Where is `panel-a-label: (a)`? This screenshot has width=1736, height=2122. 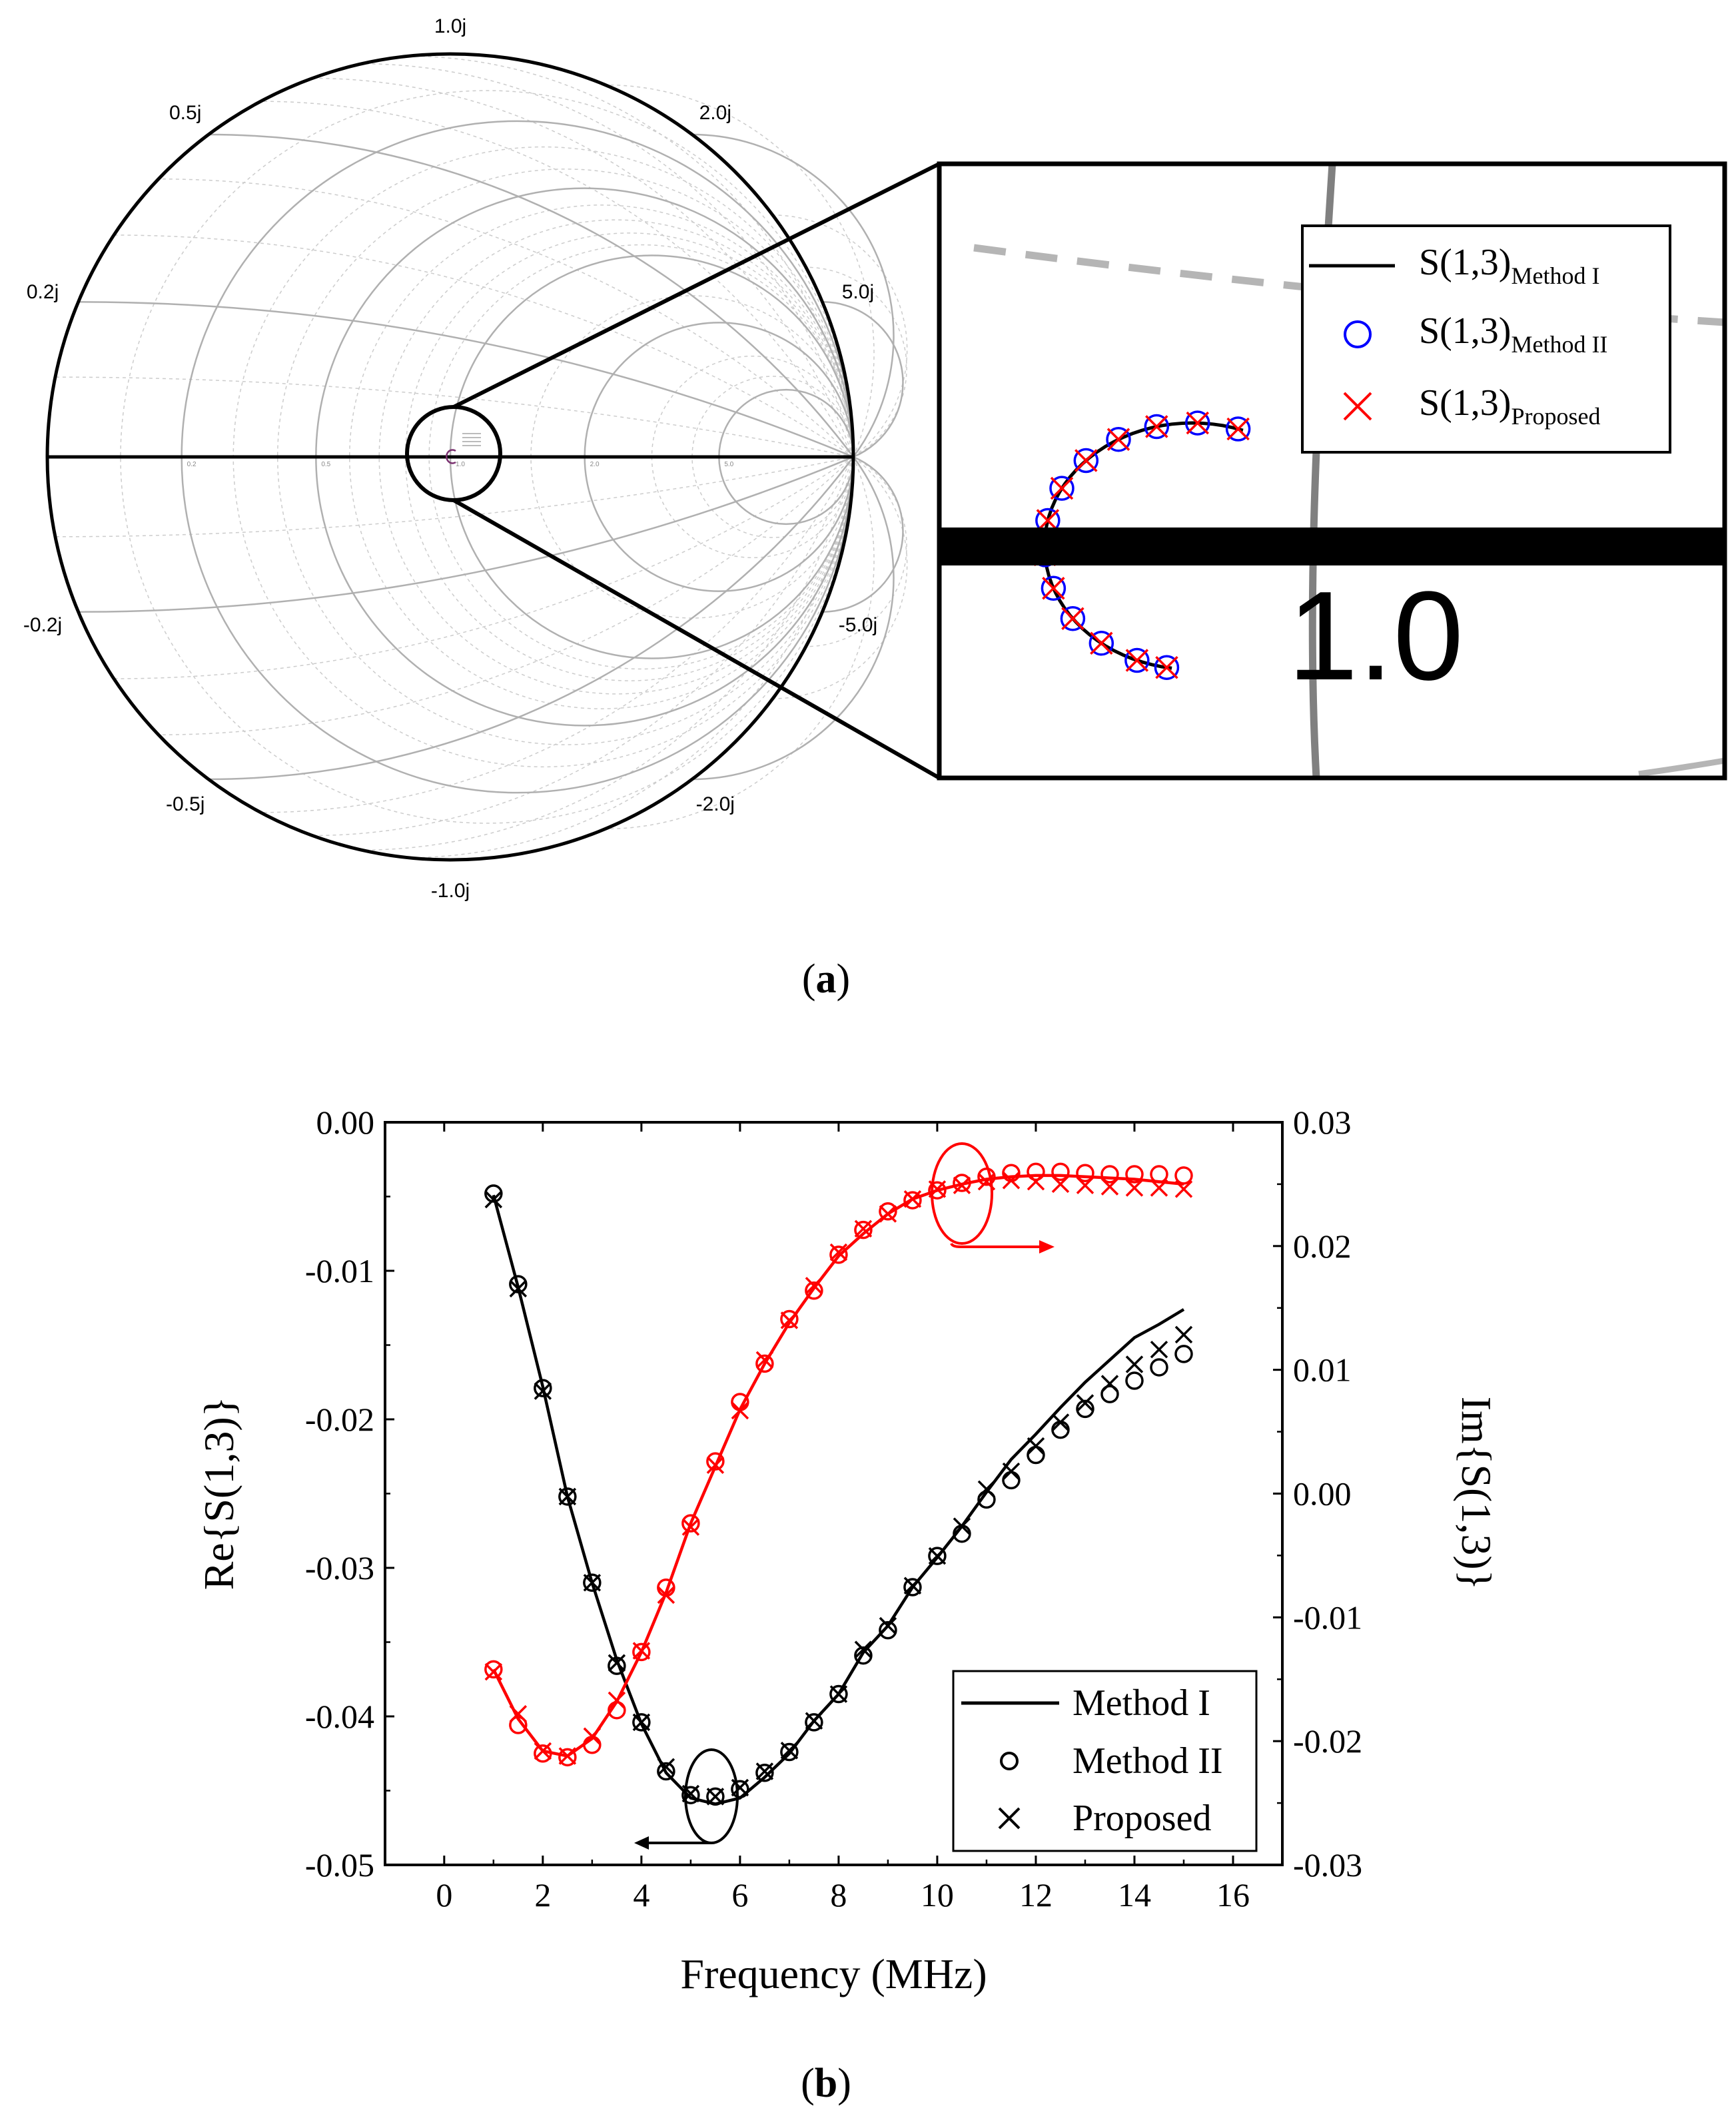 panel-a-label: (a) is located at coordinates (826, 979).